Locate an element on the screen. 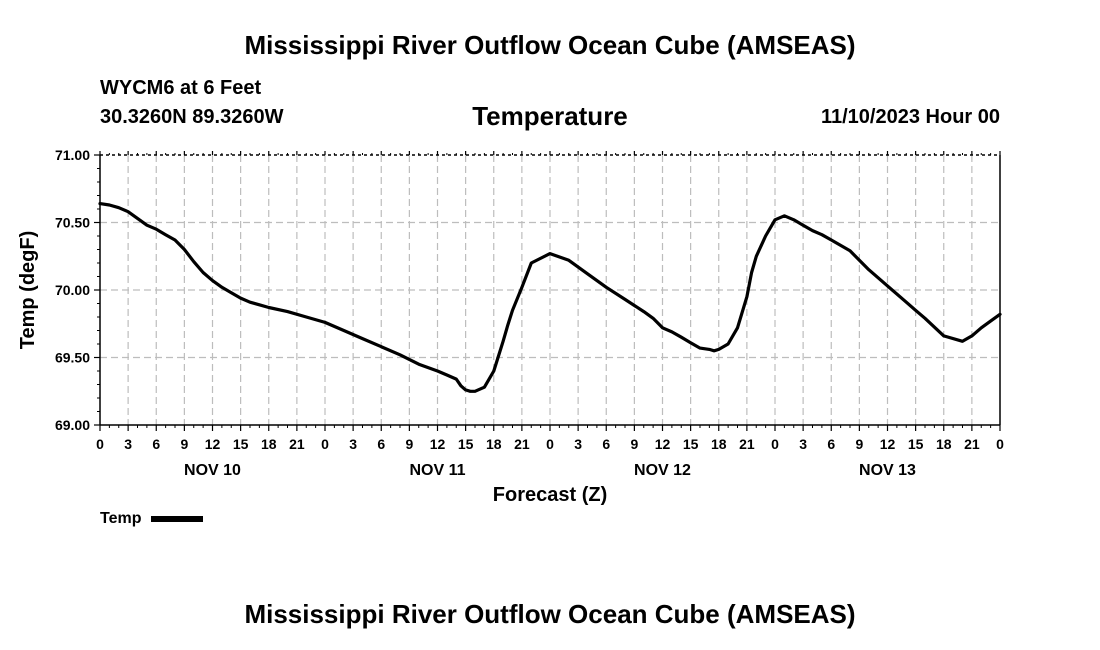 Image resolution: width=1100 pixels, height=650 pixels. y-tick-label: 70.00 is located at coordinates (72, 290).